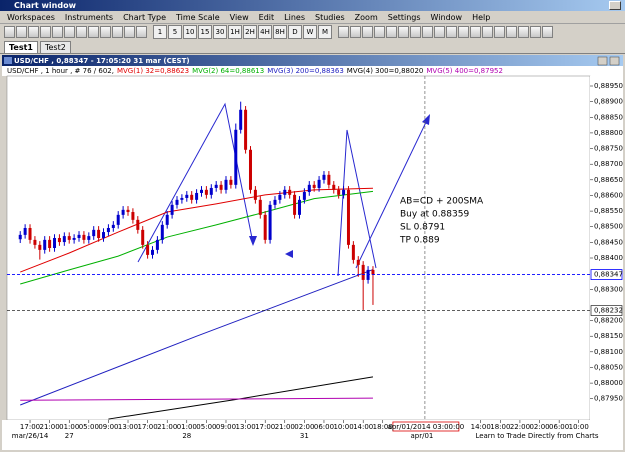 This screenshot has width=625, height=452. I want to click on timeframe-button: 15, so click(205, 32).